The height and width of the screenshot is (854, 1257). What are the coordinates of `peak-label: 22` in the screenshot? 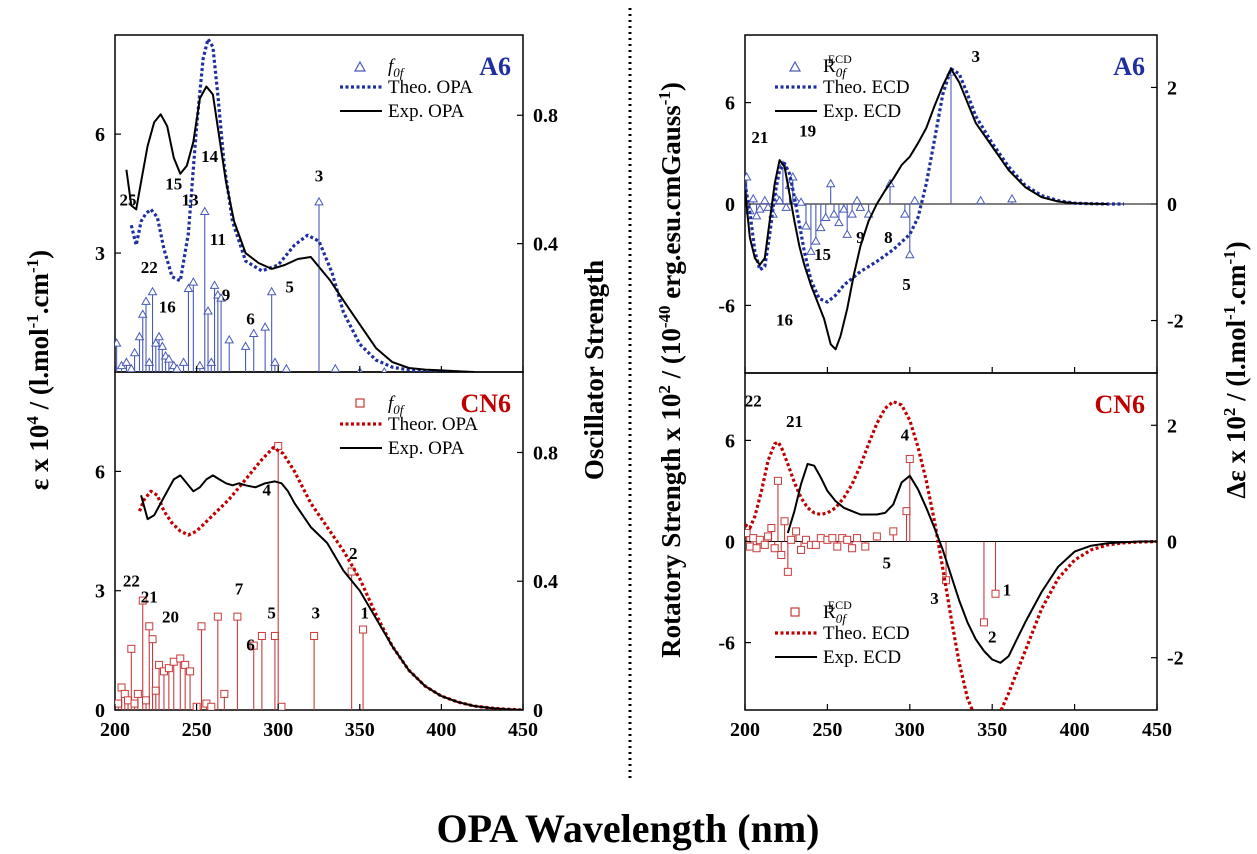 It's located at (753, 401).